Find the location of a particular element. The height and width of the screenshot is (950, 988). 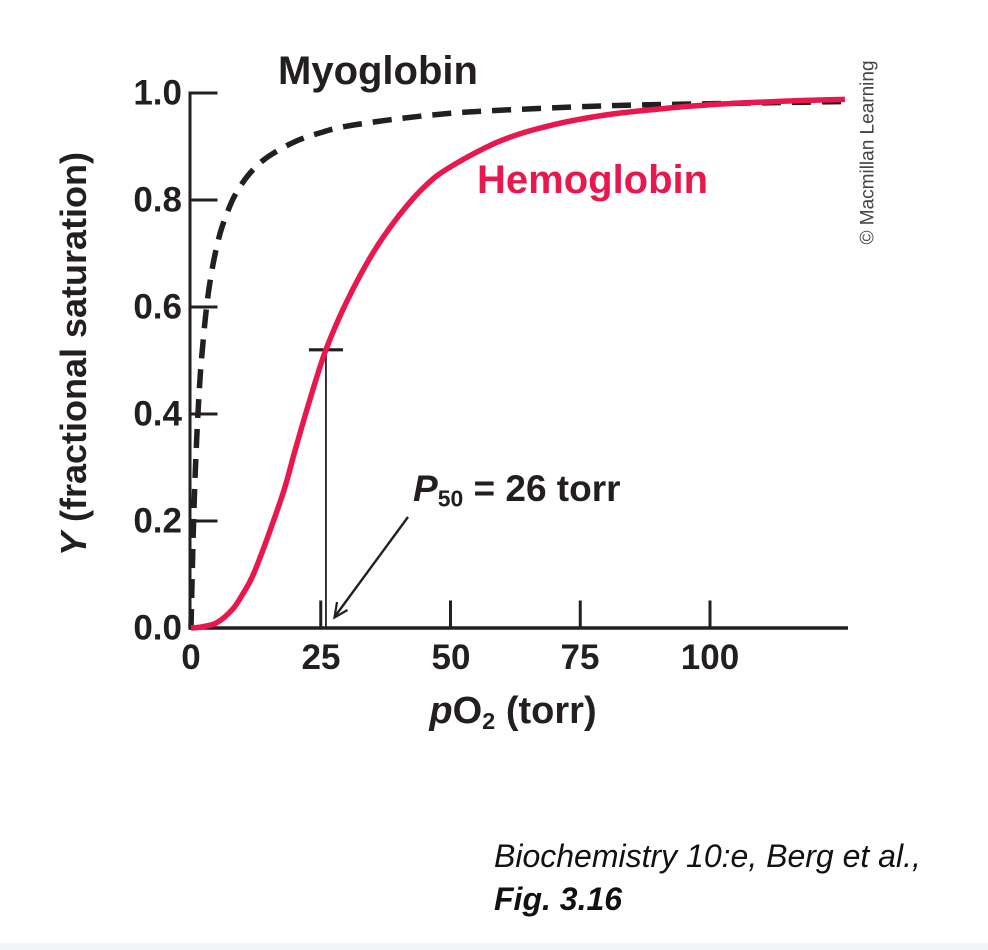

x-axis-title-p: p is located at coordinates (441, 711).